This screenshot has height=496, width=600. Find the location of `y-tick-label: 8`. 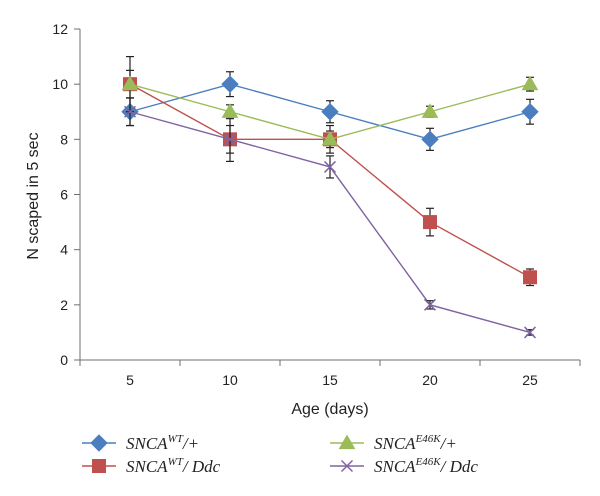

y-tick-label: 8 is located at coordinates (64, 139).